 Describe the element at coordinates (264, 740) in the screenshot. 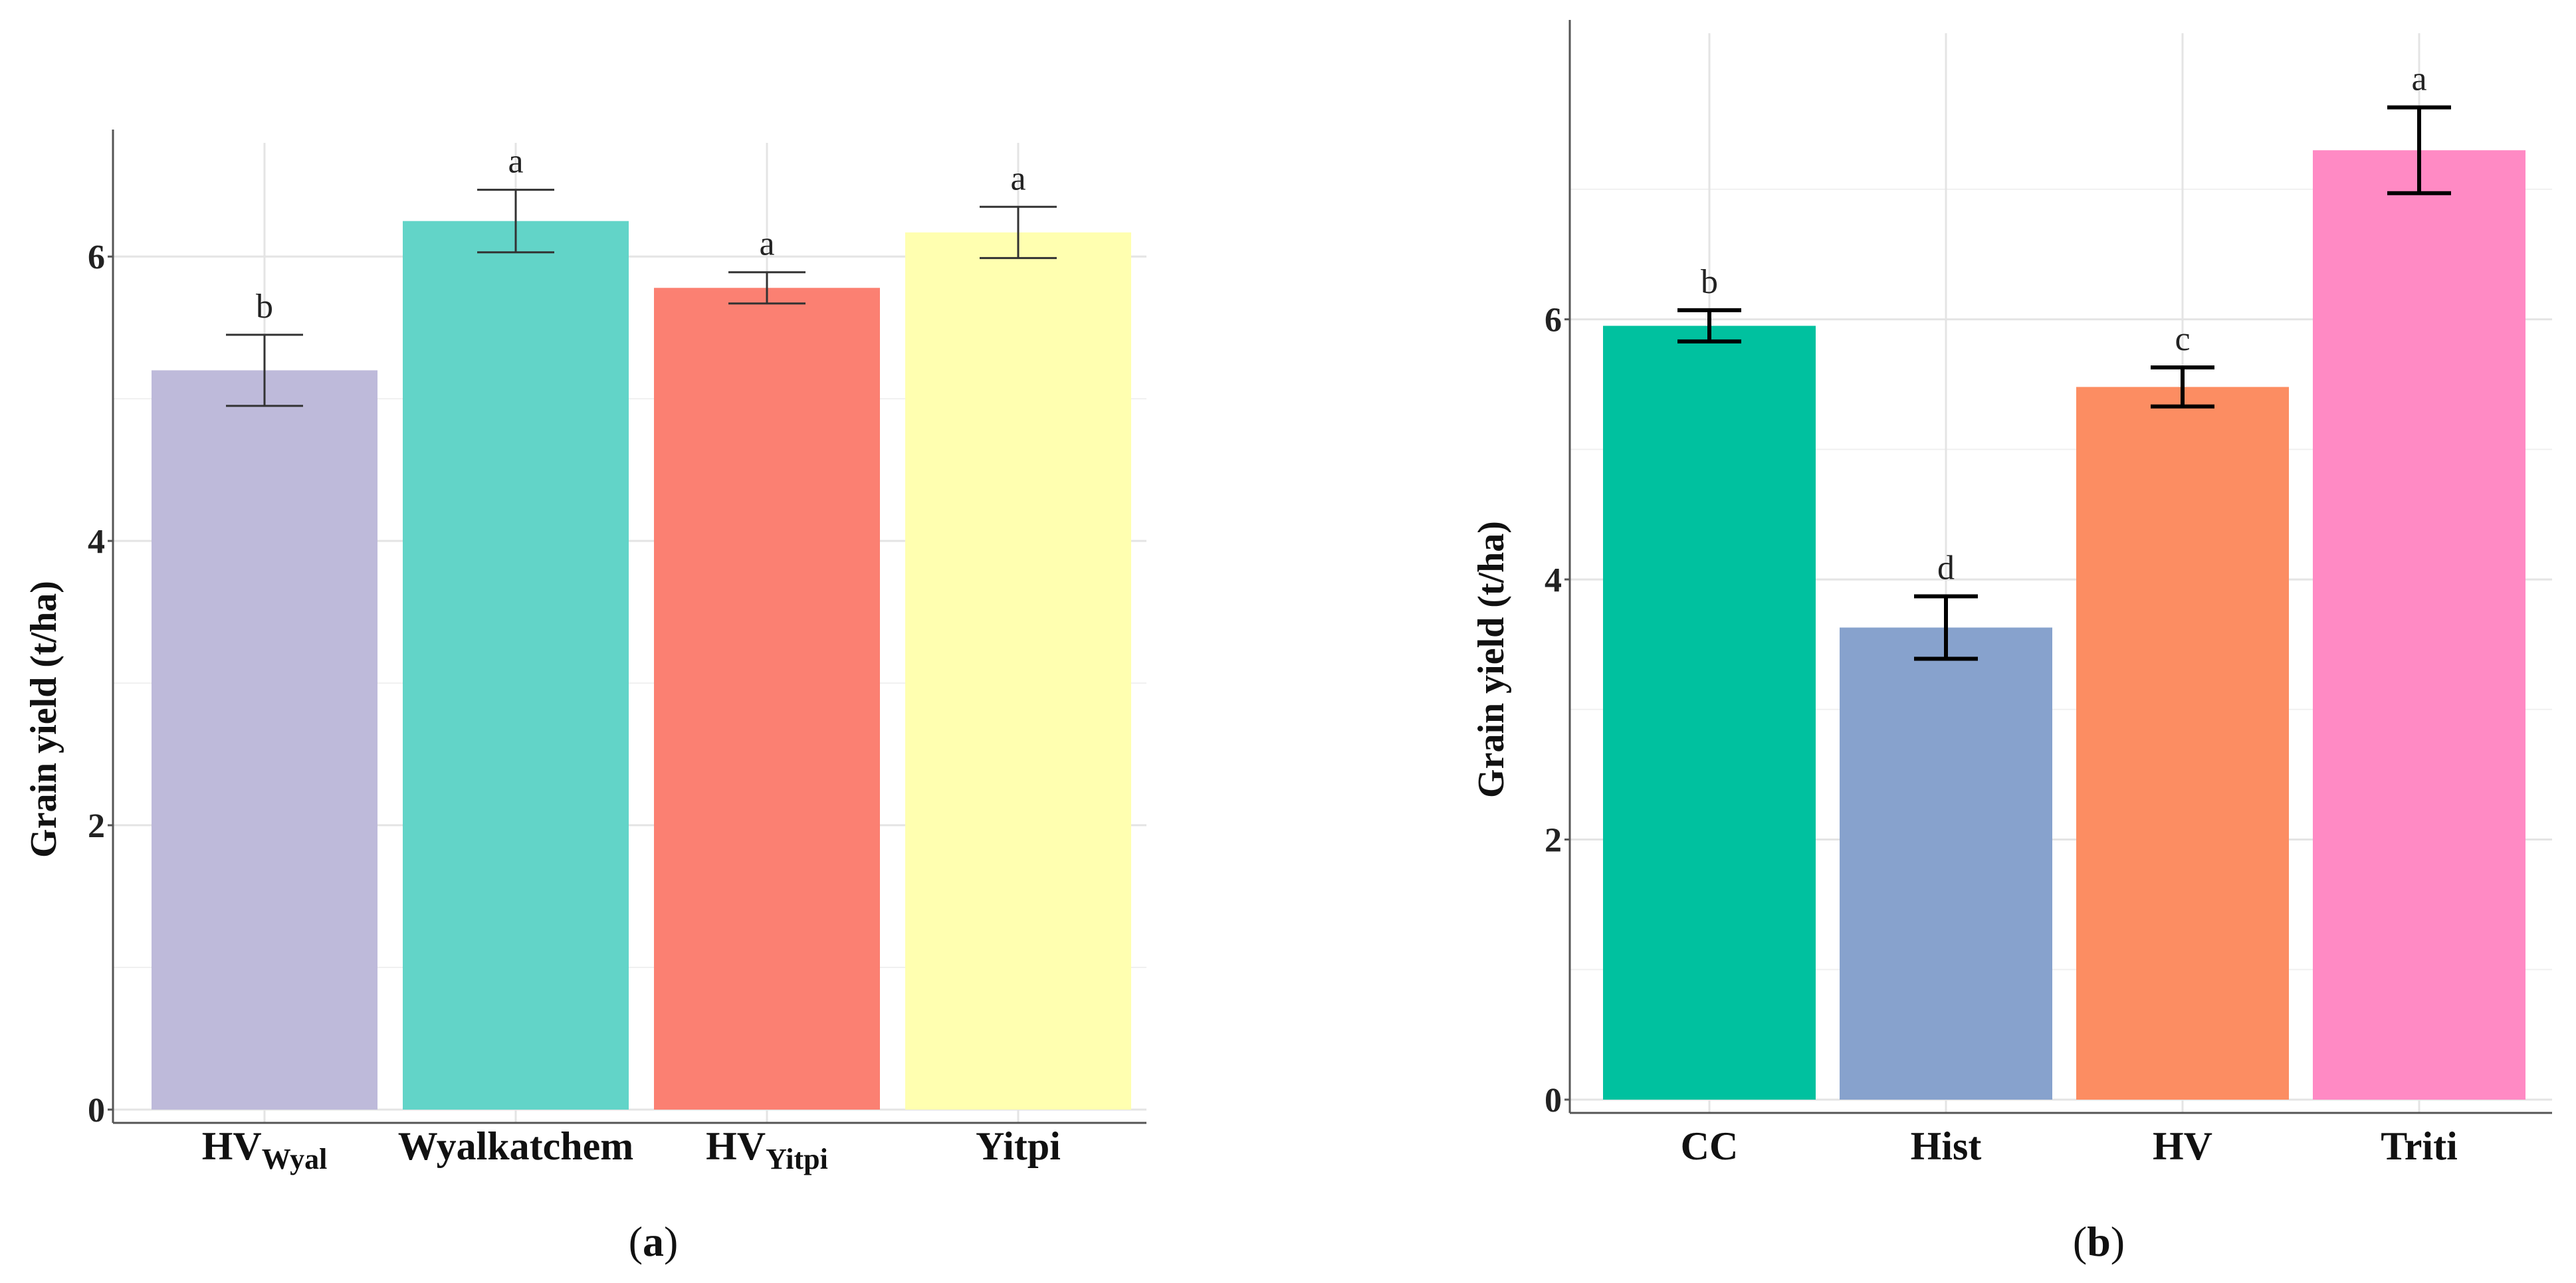

I see `bar-hv-wyal` at that location.